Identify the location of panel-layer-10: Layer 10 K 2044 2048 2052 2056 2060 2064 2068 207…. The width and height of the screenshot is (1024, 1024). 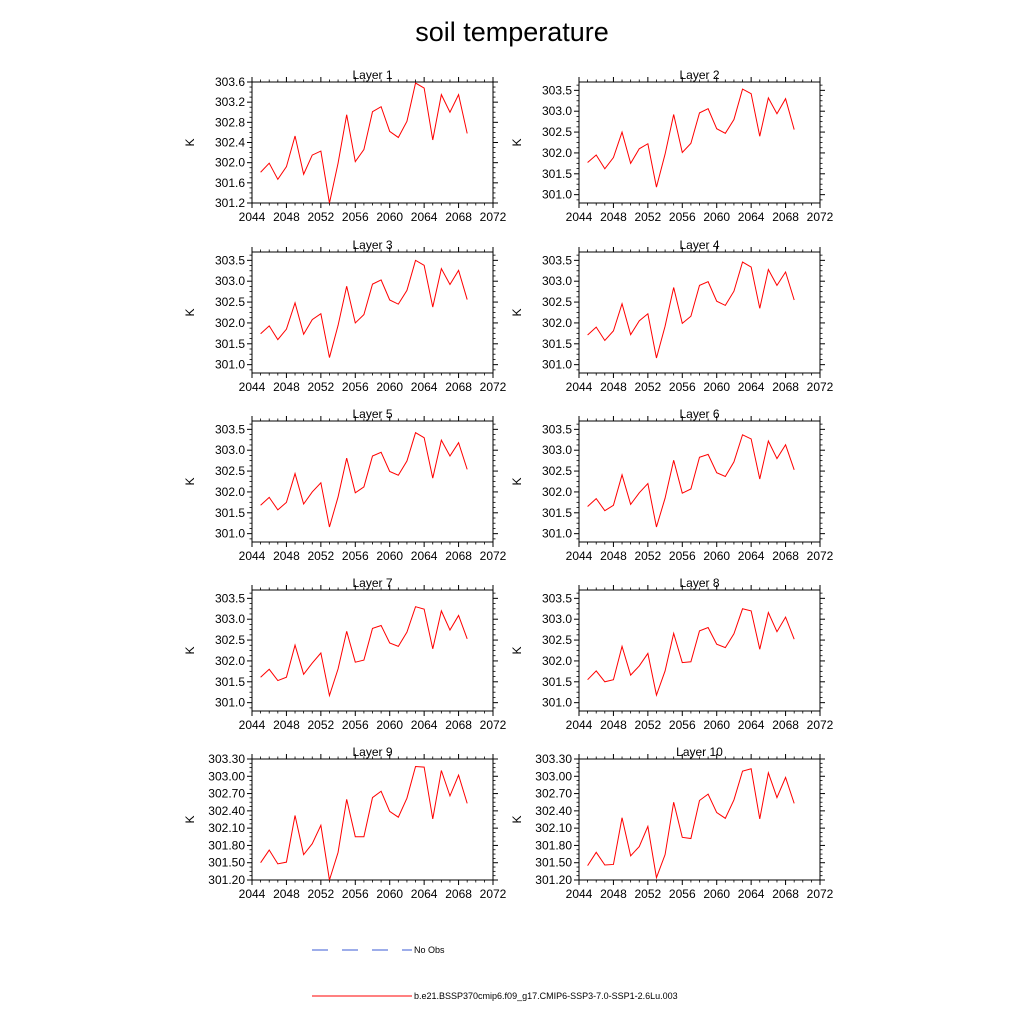
(672, 823).